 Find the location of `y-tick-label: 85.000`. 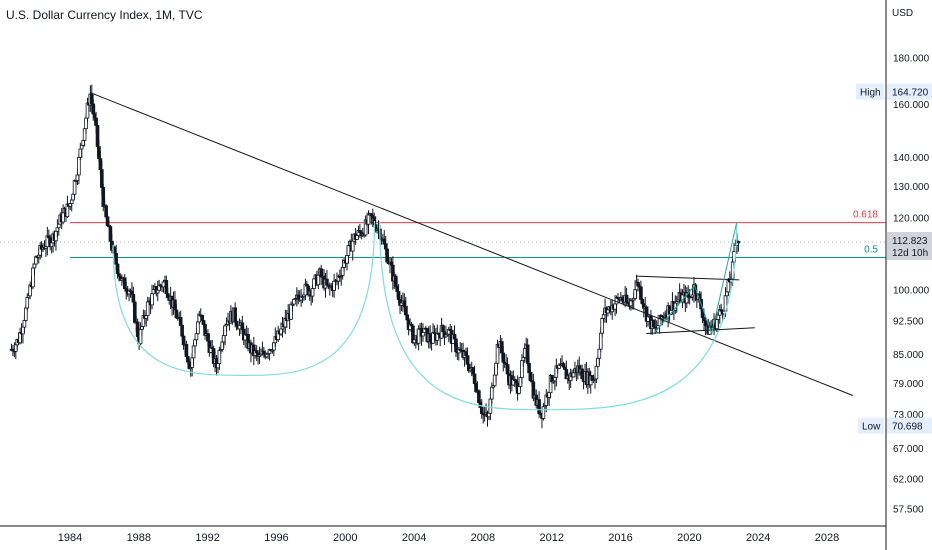

y-tick-label: 85.000 is located at coordinates (908, 355).